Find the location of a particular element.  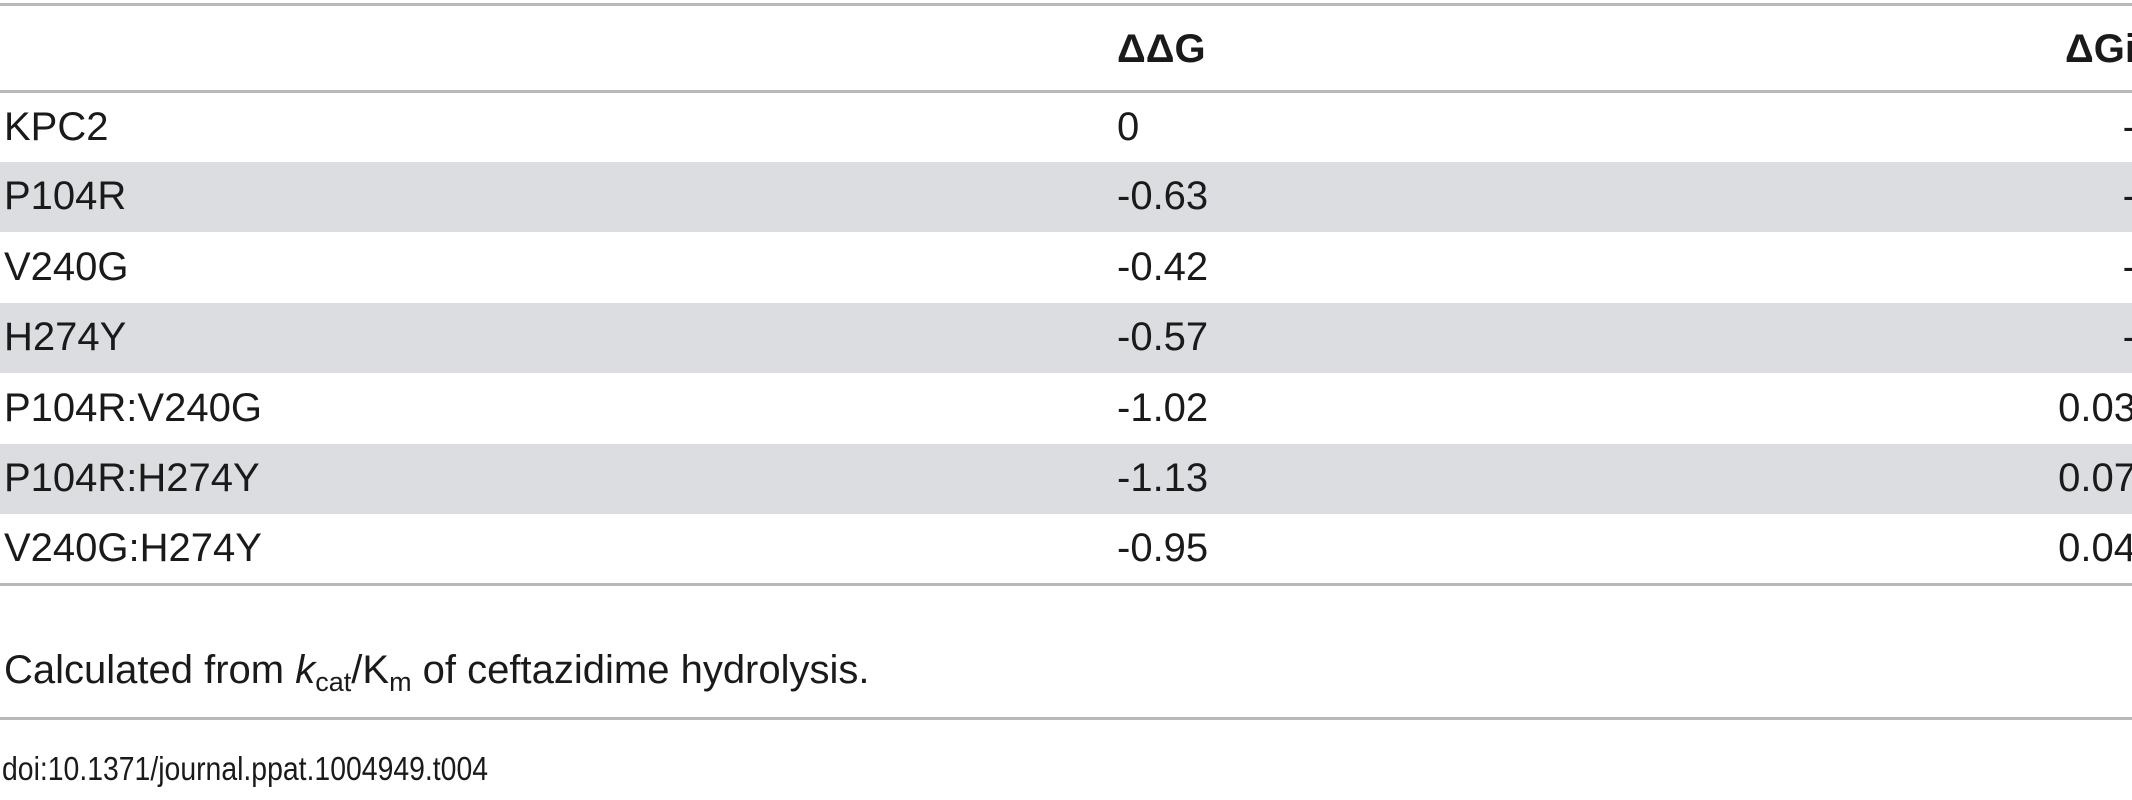

footnote-divider is located at coordinates (1066, 718).